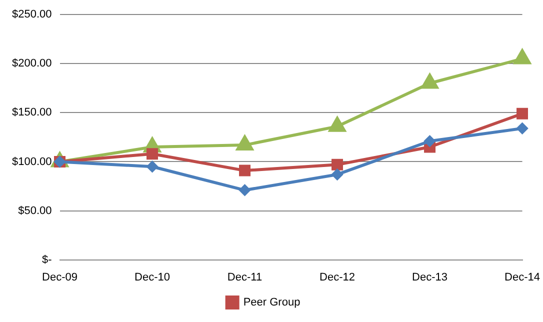 The width and height of the screenshot is (543, 322). I want to click on x-tick-label: Dec-09, so click(60, 277).